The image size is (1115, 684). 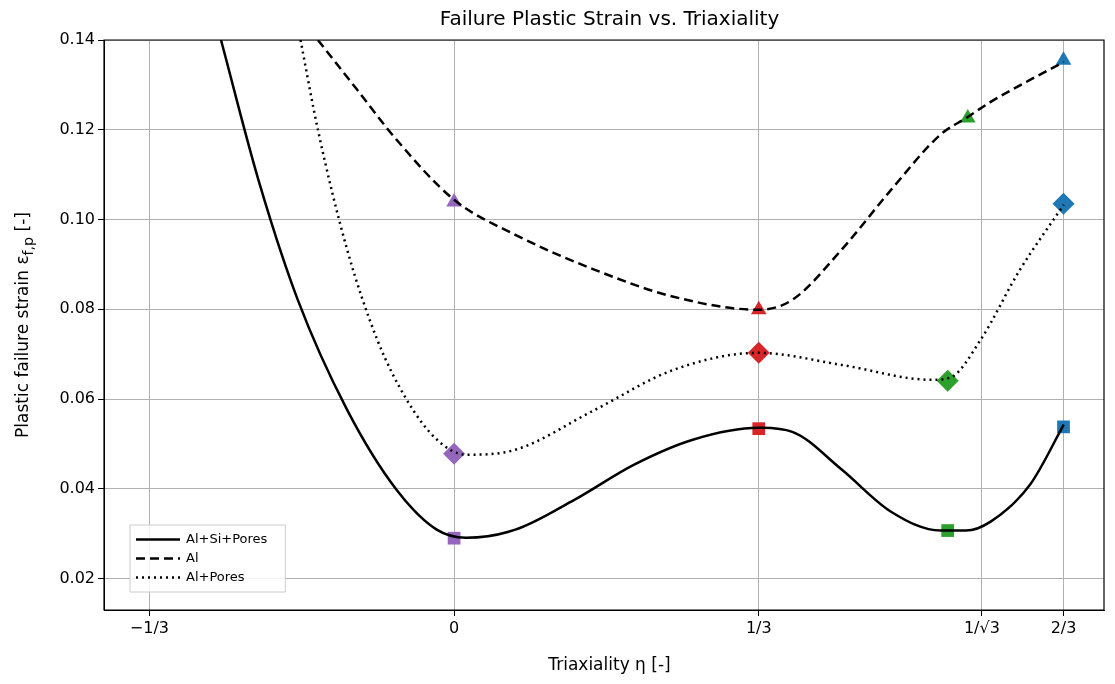 What do you see at coordinates (77, 577) in the screenshot?
I see `y-tick-label: 0.02` at bounding box center [77, 577].